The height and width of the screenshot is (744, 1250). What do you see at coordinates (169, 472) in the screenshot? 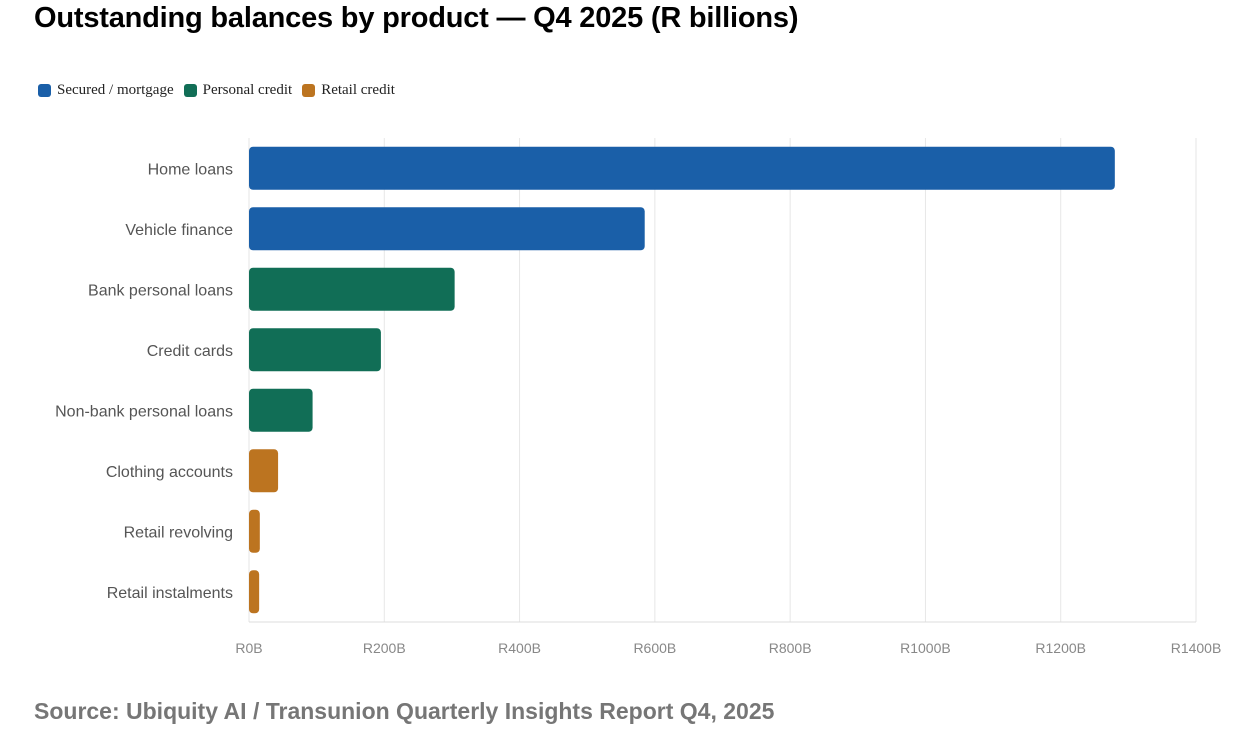
I see `category-label: Clothing accounts` at bounding box center [169, 472].